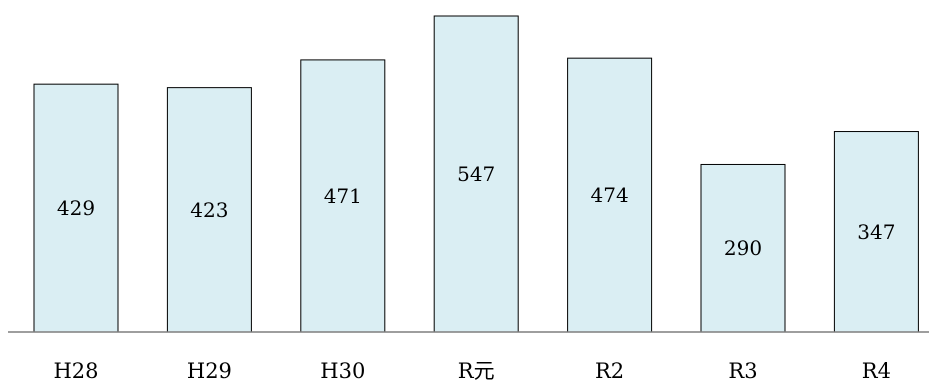 This screenshot has width=929, height=381. Describe the element at coordinates (609, 370) in the screenshot. I see `category-label-4: R2` at that location.